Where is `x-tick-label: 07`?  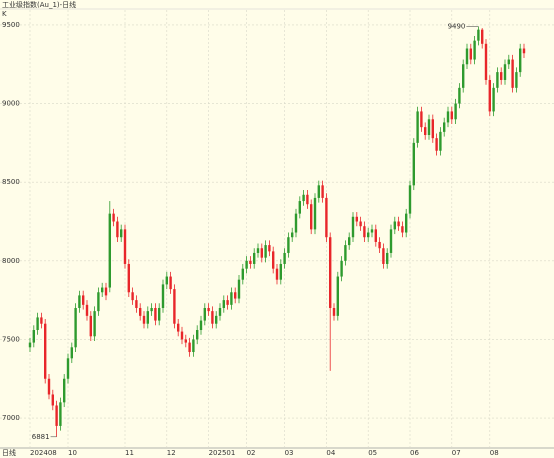 x-tick-label: 07 is located at coordinates (456, 453).